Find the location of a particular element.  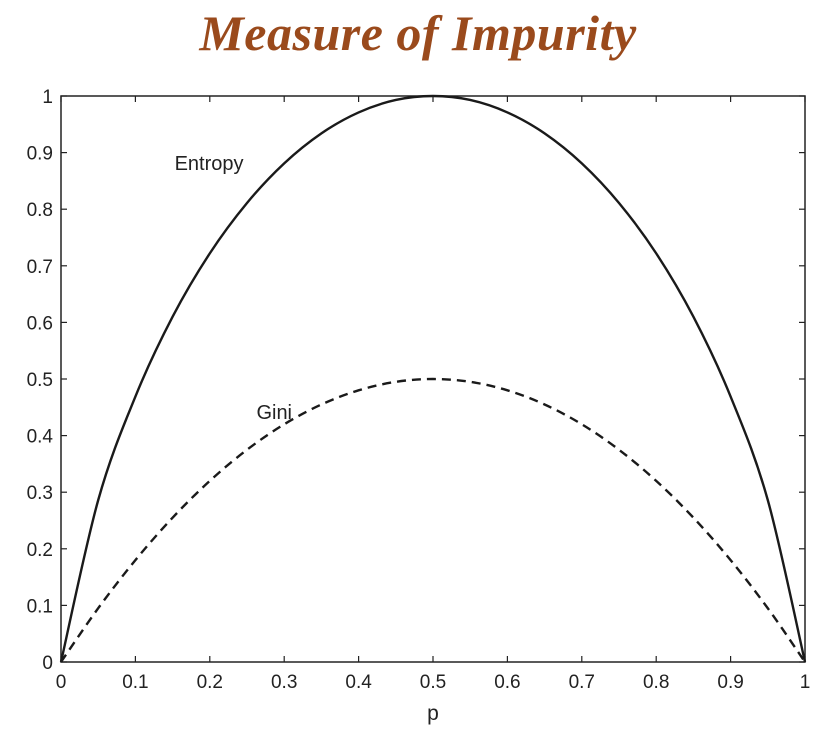

x-tick-label: 0.8 is located at coordinates (656, 682).